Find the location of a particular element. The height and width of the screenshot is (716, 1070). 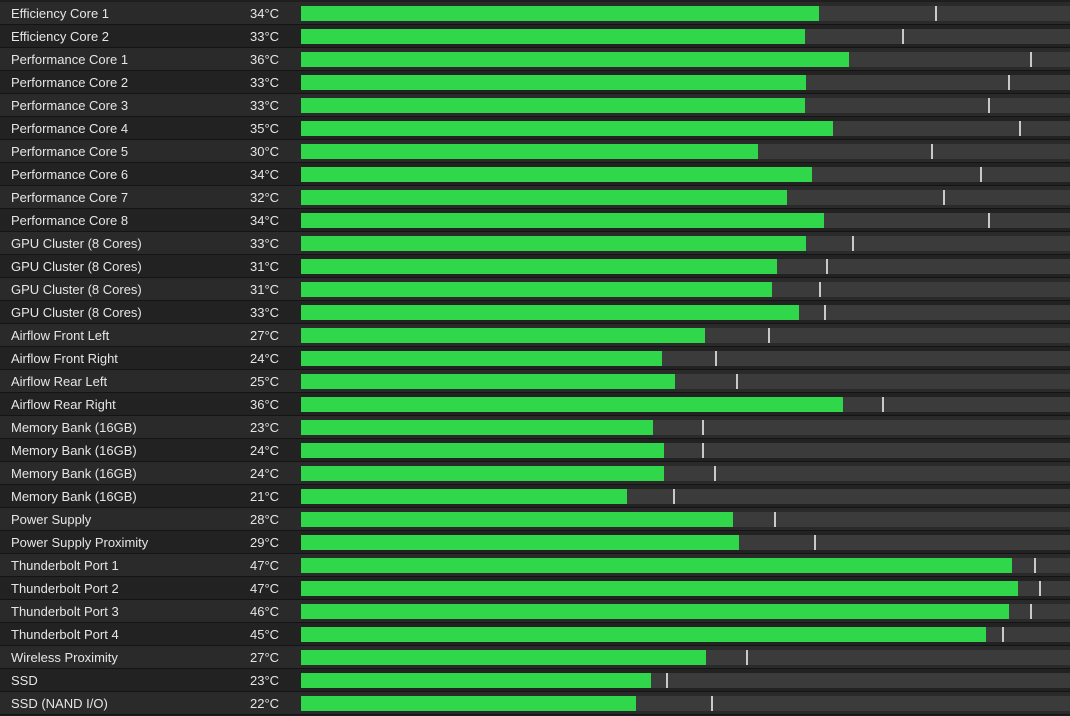

sensor-temperature: 29°C is located at coordinates (265, 542).